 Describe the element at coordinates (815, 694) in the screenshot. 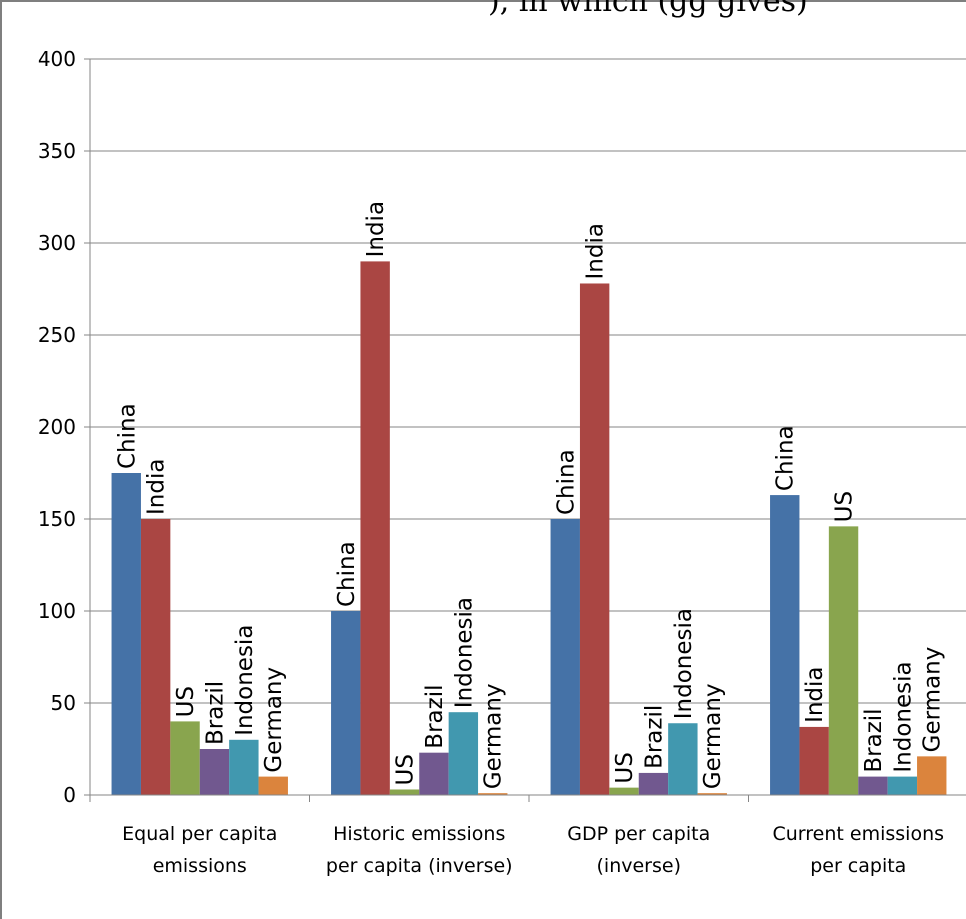

I see `bar-label-india-current-emissions-per-capita: India` at that location.